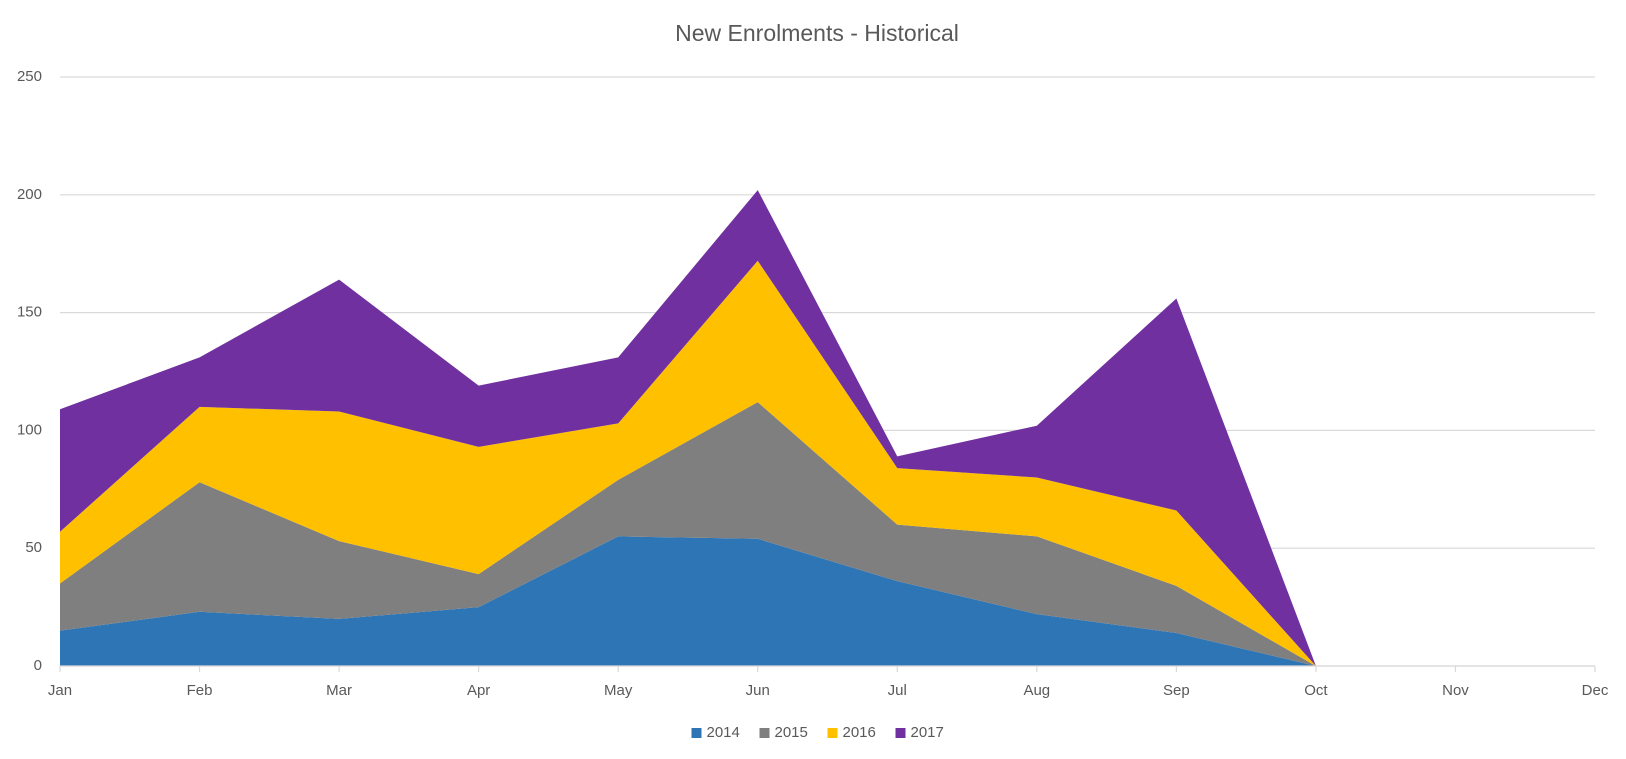 Image resolution: width=1626 pixels, height=759 pixels. I want to click on x-tick-label: Oct, so click(1316, 690).